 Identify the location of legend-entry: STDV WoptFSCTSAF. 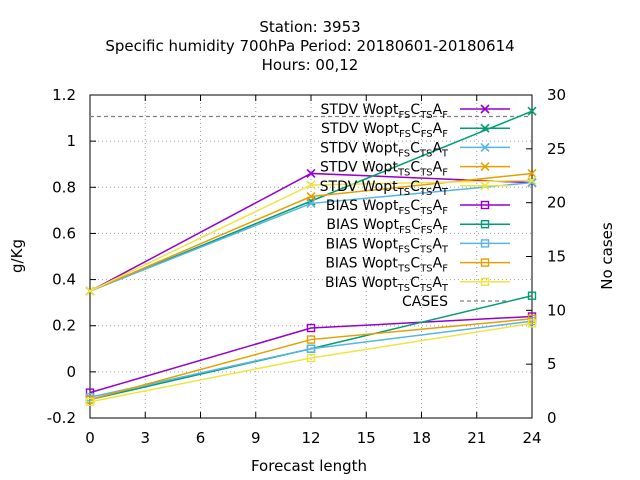
(415, 111).